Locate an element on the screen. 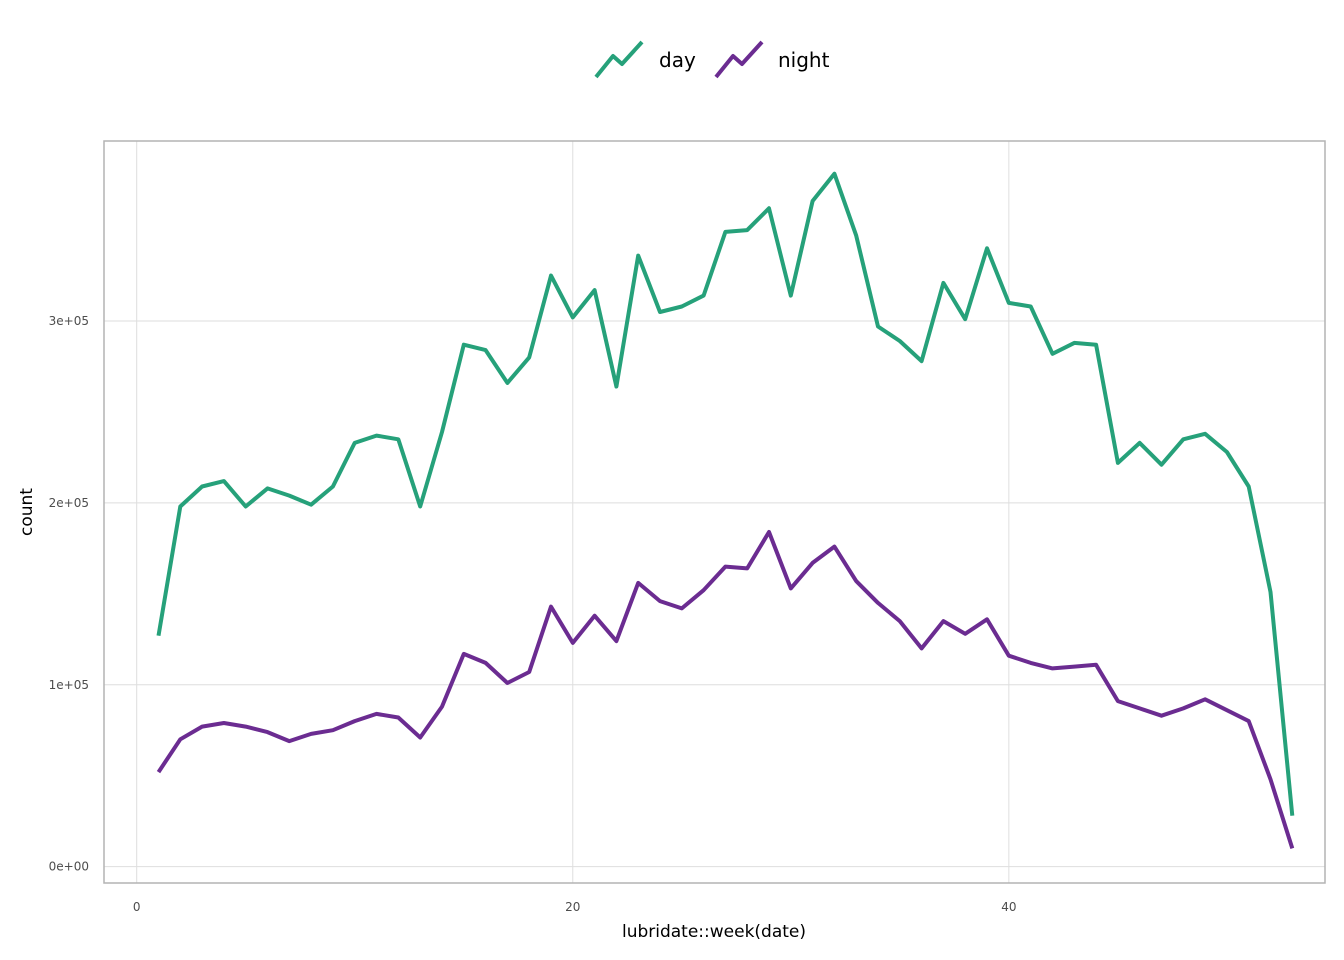 The image size is (1344, 960). legend-swatch-night is located at coordinates (739, 59).